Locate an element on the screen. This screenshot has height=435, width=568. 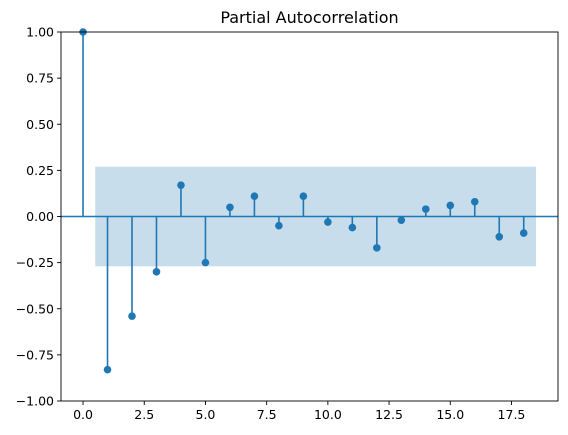
y-tick-label: 0.00 is located at coordinates (40, 216).